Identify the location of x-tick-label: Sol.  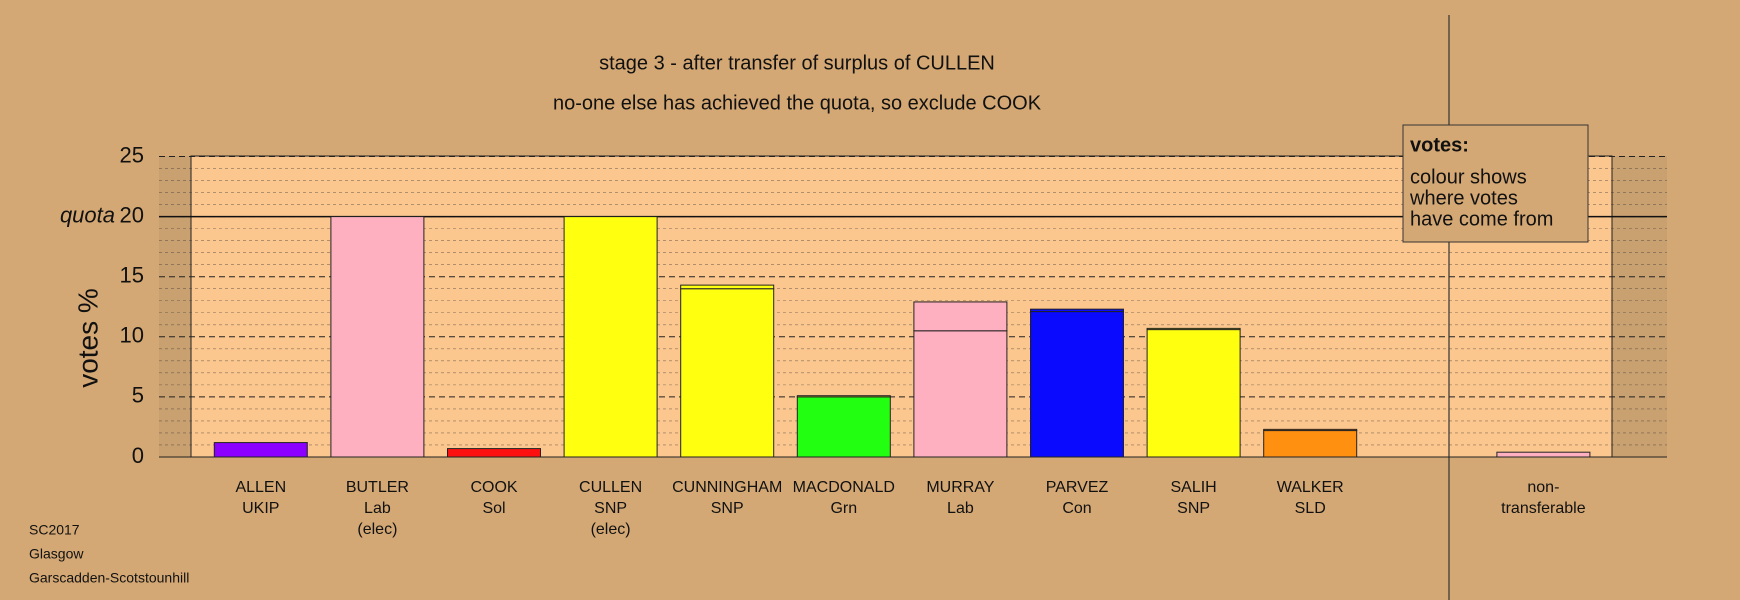
(493, 508).